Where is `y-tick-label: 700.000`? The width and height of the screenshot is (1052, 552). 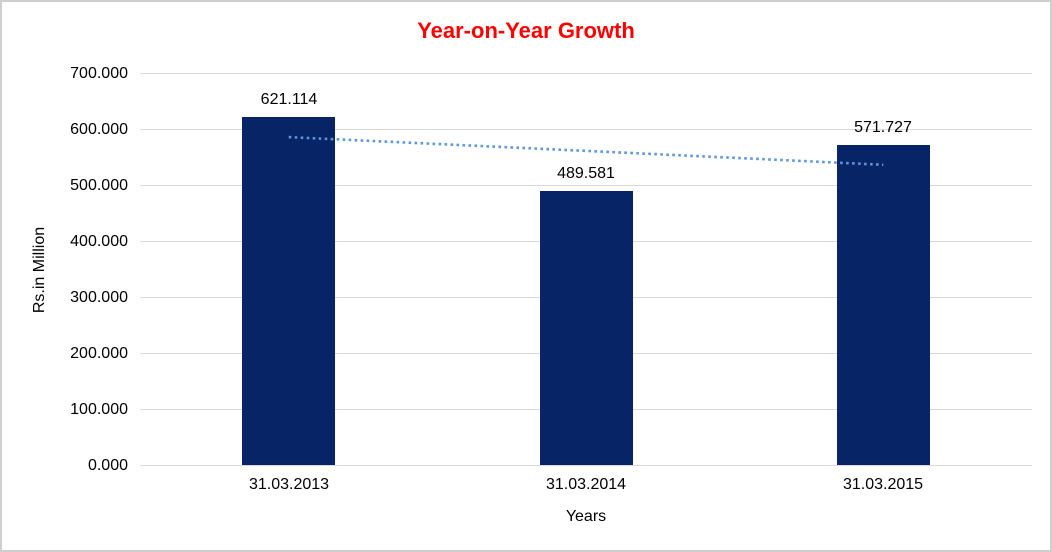
y-tick-label: 700.000 is located at coordinates (99, 73).